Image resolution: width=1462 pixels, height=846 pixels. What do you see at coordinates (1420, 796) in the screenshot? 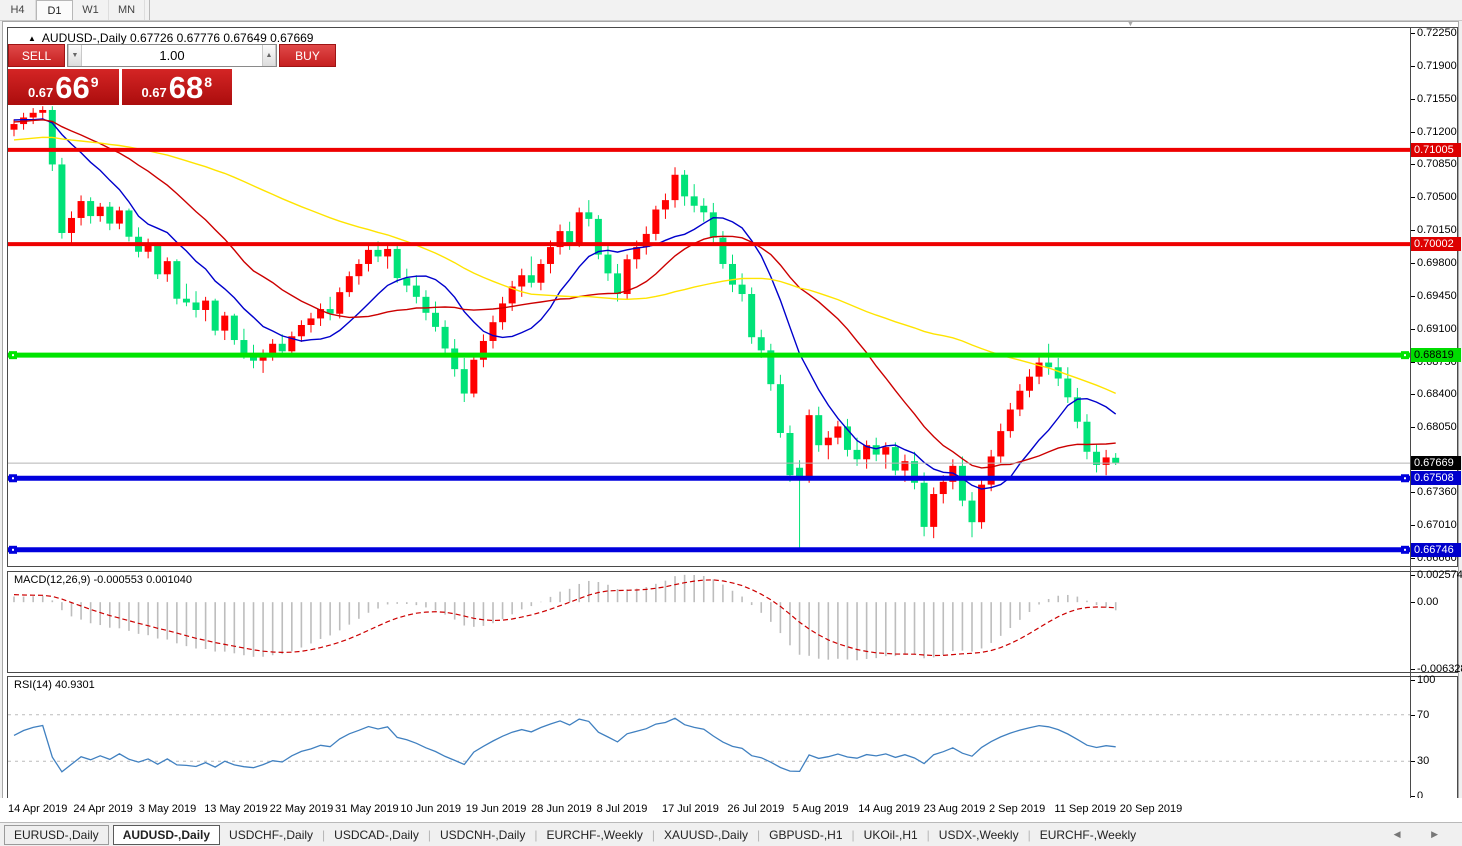
I see `rsi-axis-label: 0` at bounding box center [1420, 796].